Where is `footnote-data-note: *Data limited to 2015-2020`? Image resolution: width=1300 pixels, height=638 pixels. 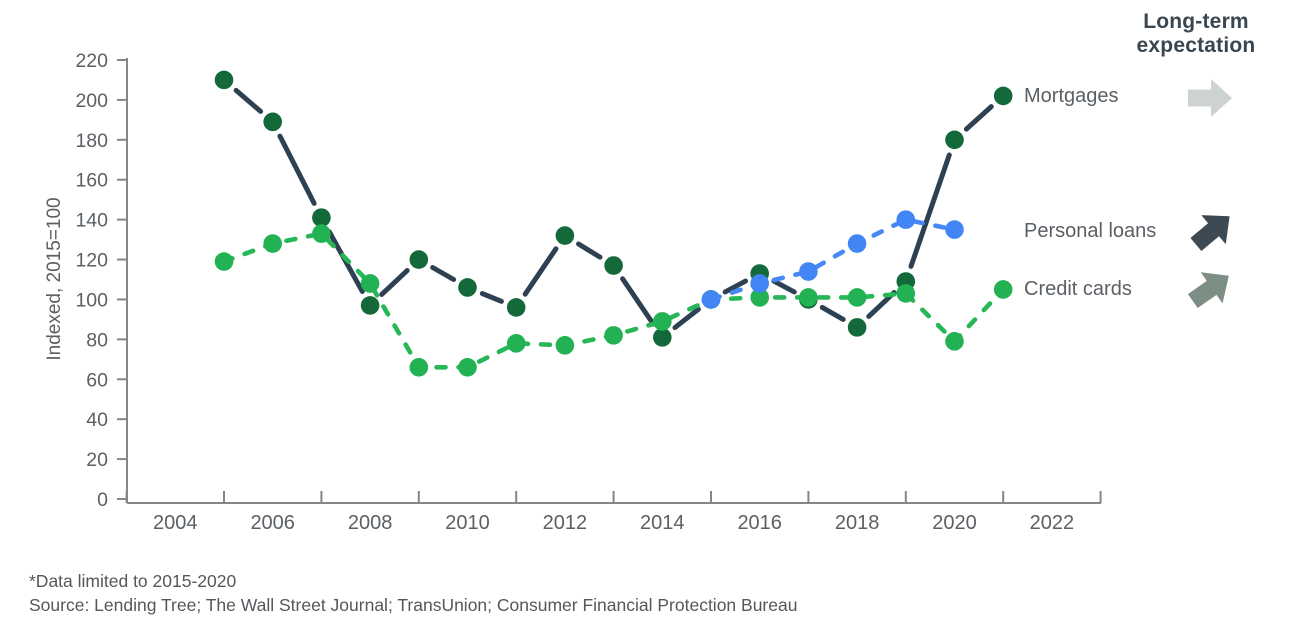 footnote-data-note: *Data limited to 2015-2020 is located at coordinates (133, 581).